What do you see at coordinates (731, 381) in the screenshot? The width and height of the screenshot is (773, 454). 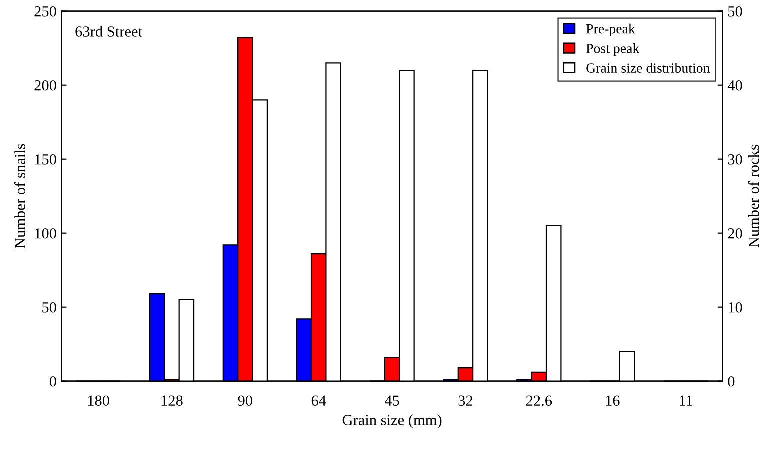 I see `y2-tick-label: 0` at bounding box center [731, 381].